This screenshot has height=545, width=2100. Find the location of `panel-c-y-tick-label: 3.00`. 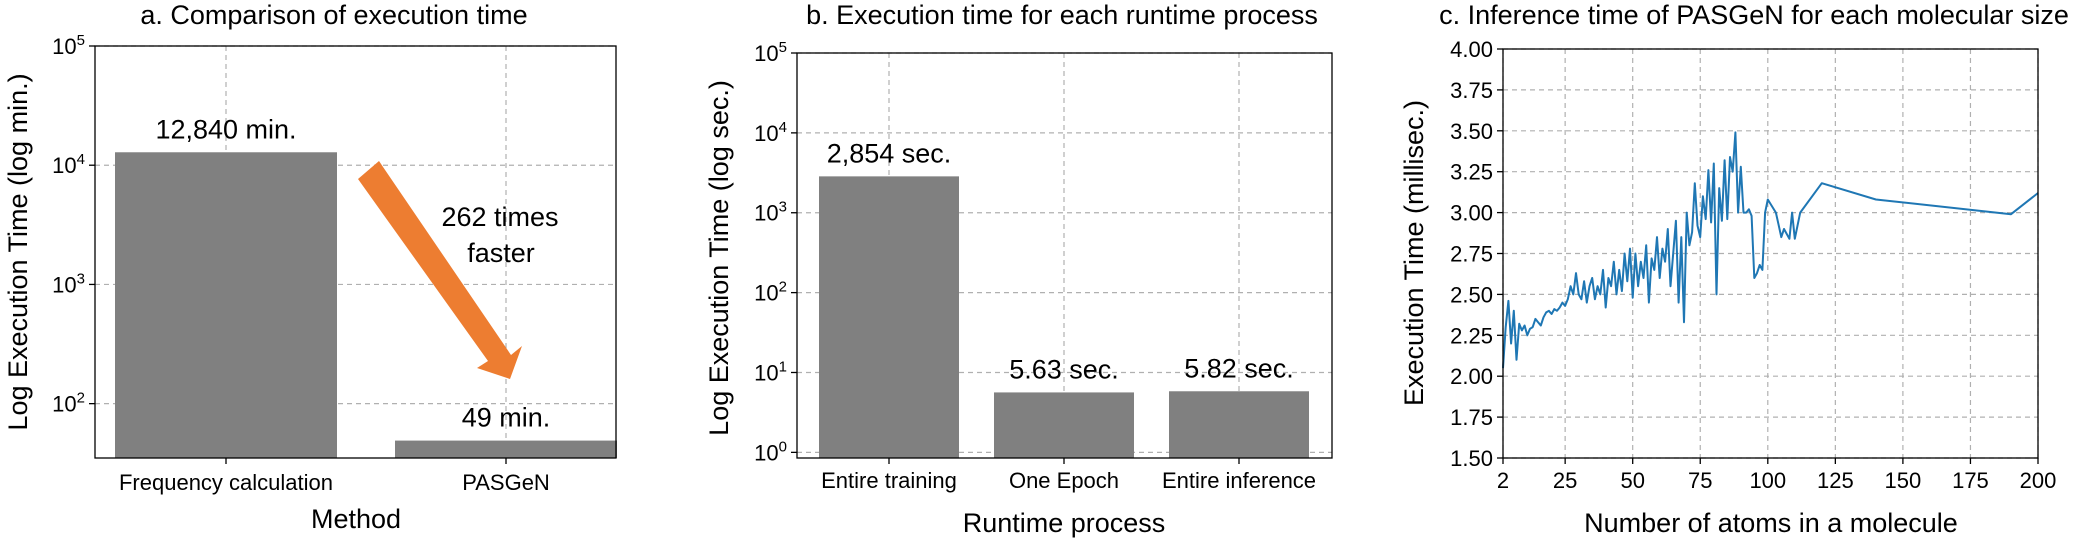

panel-c-y-tick-label: 3.00 is located at coordinates (1471, 213).